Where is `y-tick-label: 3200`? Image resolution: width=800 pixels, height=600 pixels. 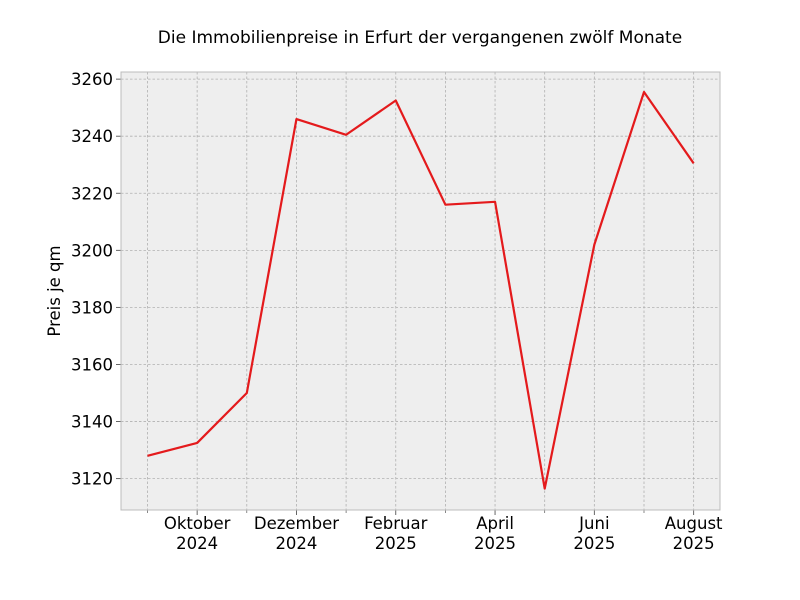
y-tick-label: 3200 is located at coordinates (92, 250).